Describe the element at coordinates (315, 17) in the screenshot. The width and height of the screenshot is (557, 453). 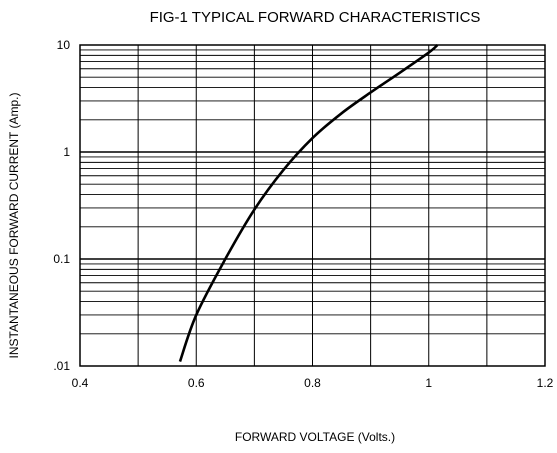
I see `chart-title: FIG-1 TYPICAL FORWARD CHARACTERISTICS` at that location.